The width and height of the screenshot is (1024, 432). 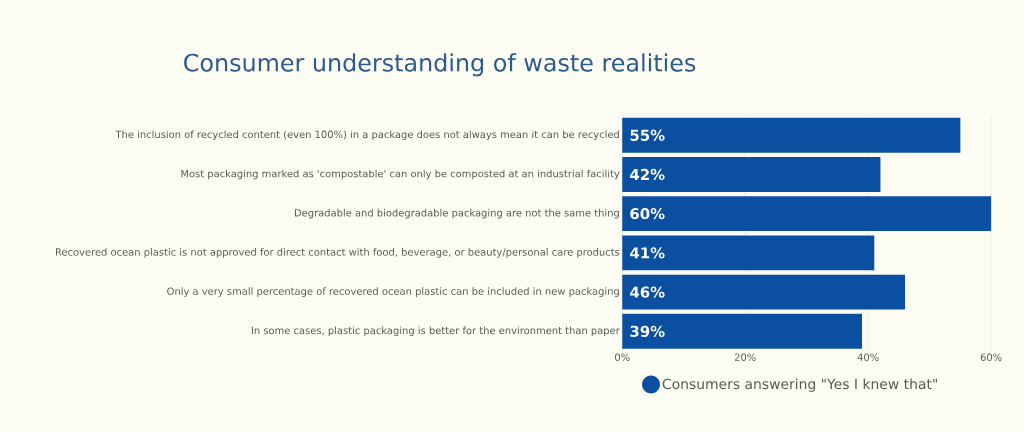 I want to click on data-label: 39%, so click(x=647, y=331).